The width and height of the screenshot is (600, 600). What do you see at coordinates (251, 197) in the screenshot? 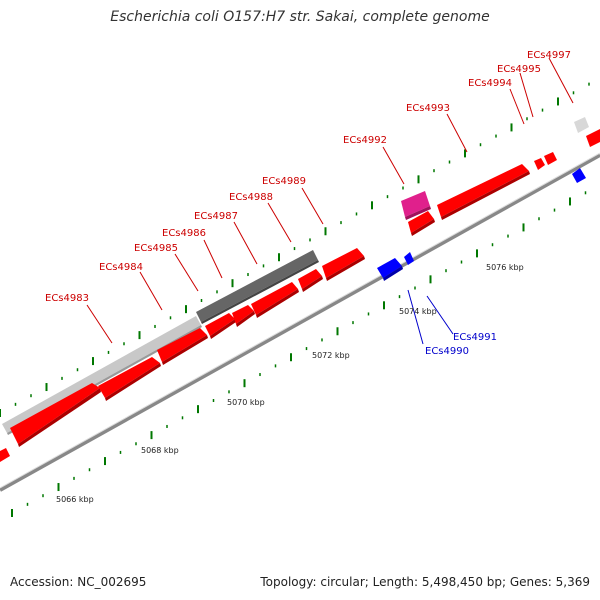
I see `label-ECs4988: ECs4988` at bounding box center [251, 197].